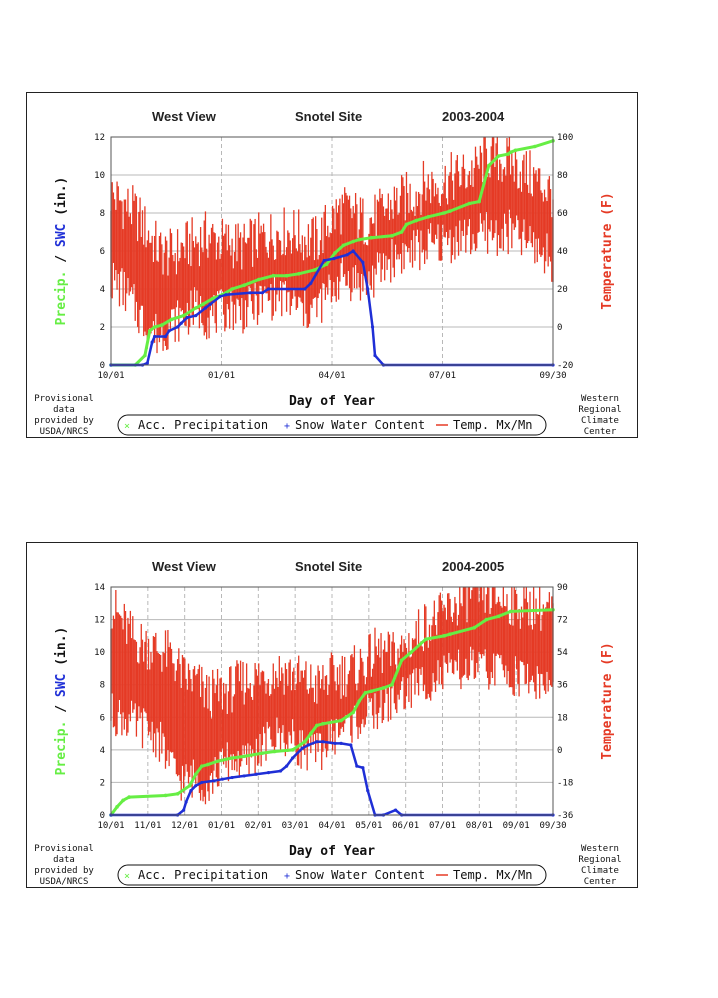  What do you see at coordinates (332, 701) in the screenshot?
I see `plot-frame` at bounding box center [332, 701].